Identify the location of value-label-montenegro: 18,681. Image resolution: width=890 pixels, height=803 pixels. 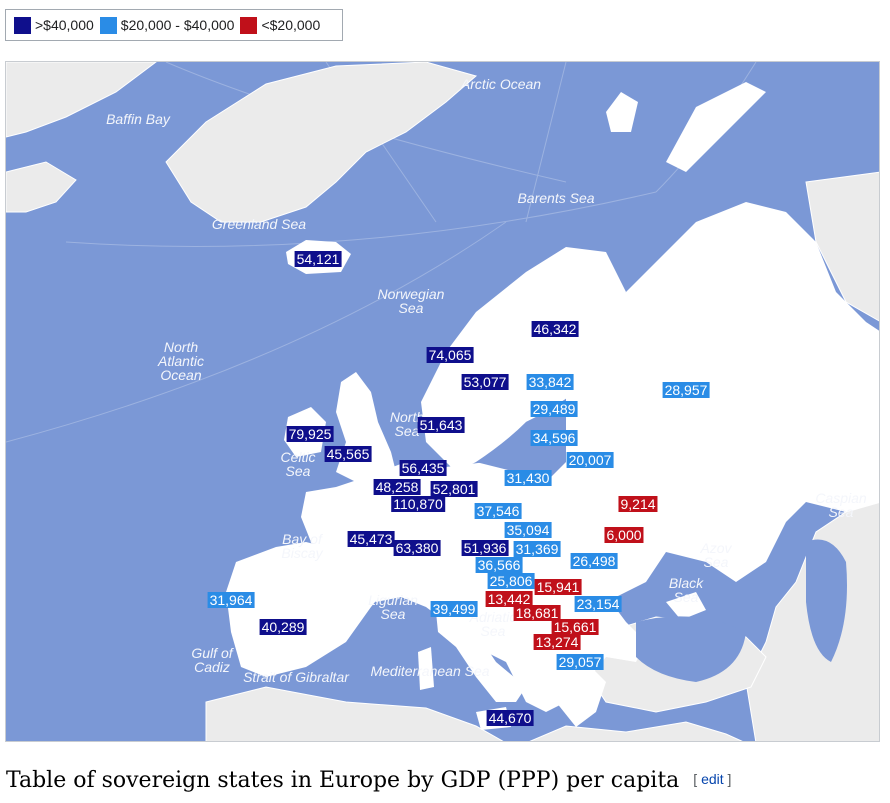
(537, 613).